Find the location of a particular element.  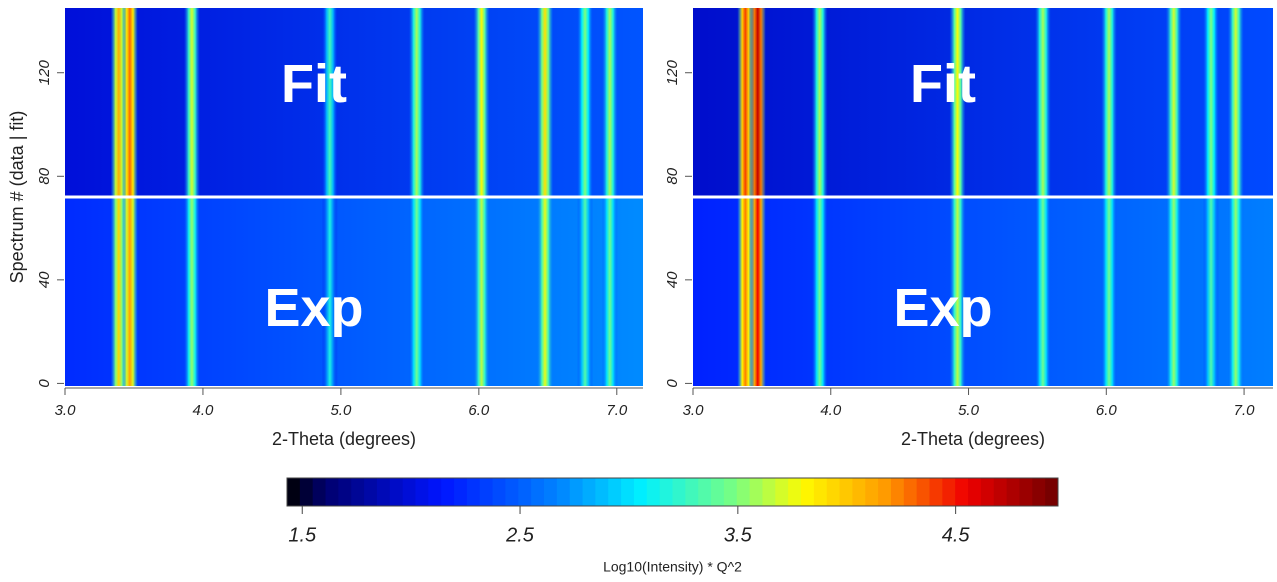

colorbar-tick-label: 3.5 is located at coordinates (738, 535).